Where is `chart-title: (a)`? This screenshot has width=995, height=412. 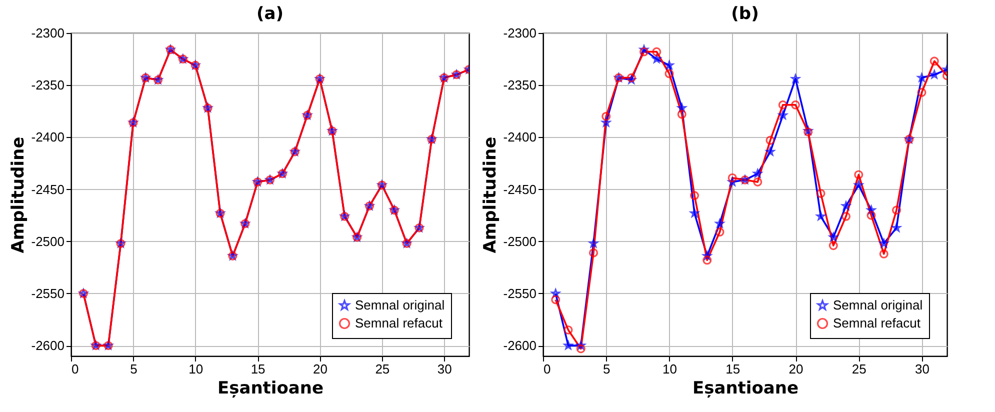 chart-title: (a) is located at coordinates (270, 14).